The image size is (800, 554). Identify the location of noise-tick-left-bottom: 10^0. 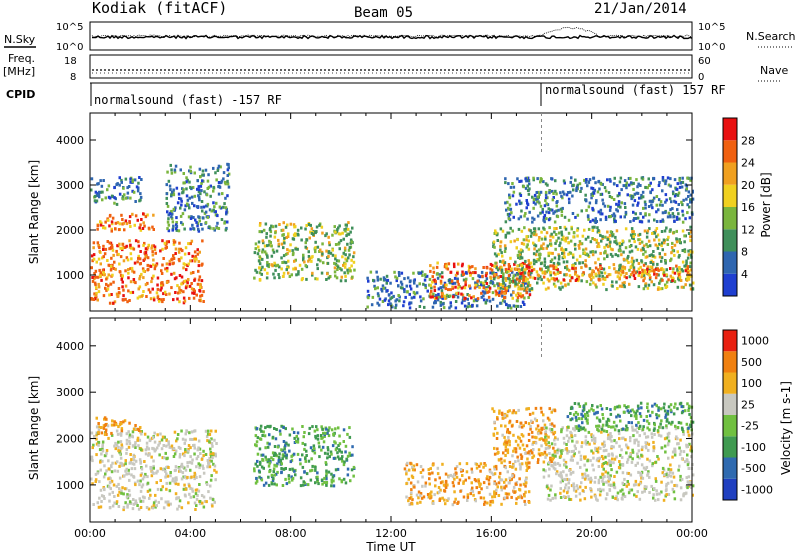
(69, 47).